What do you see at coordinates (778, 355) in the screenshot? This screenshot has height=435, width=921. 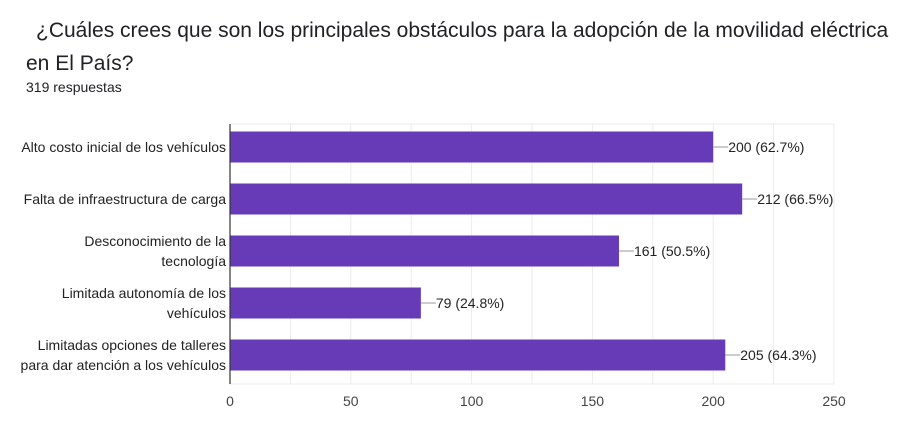 I see `data-label: 205 (64.3%)` at bounding box center [778, 355].